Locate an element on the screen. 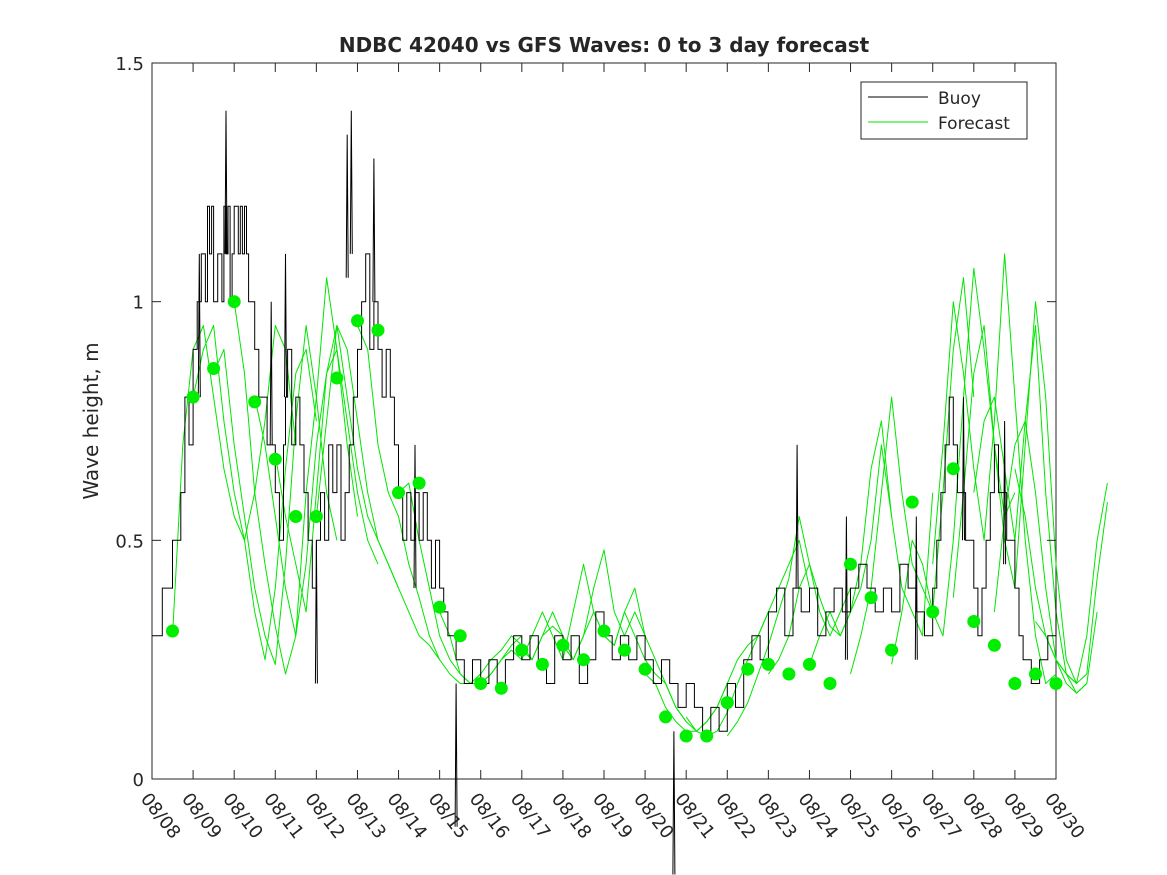 The height and width of the screenshot is (875, 1167). legend: Buoy Forecast is located at coordinates (944, 110).